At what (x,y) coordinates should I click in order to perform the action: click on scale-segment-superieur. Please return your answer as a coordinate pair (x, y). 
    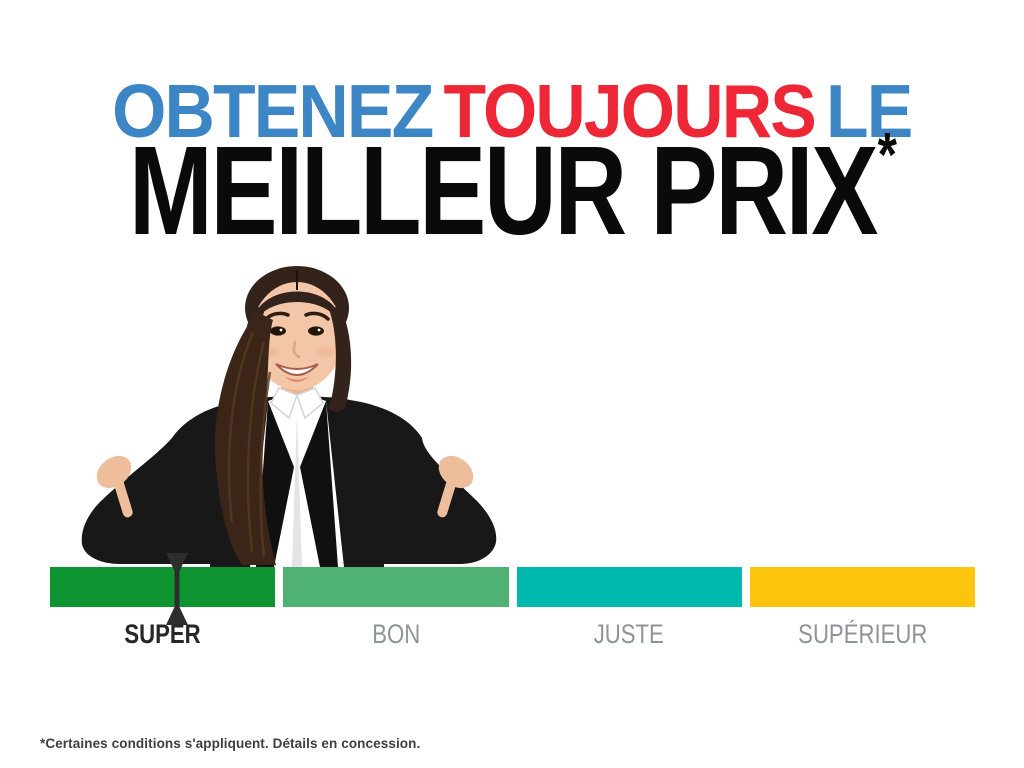
    Looking at the image, I should click on (862, 587).